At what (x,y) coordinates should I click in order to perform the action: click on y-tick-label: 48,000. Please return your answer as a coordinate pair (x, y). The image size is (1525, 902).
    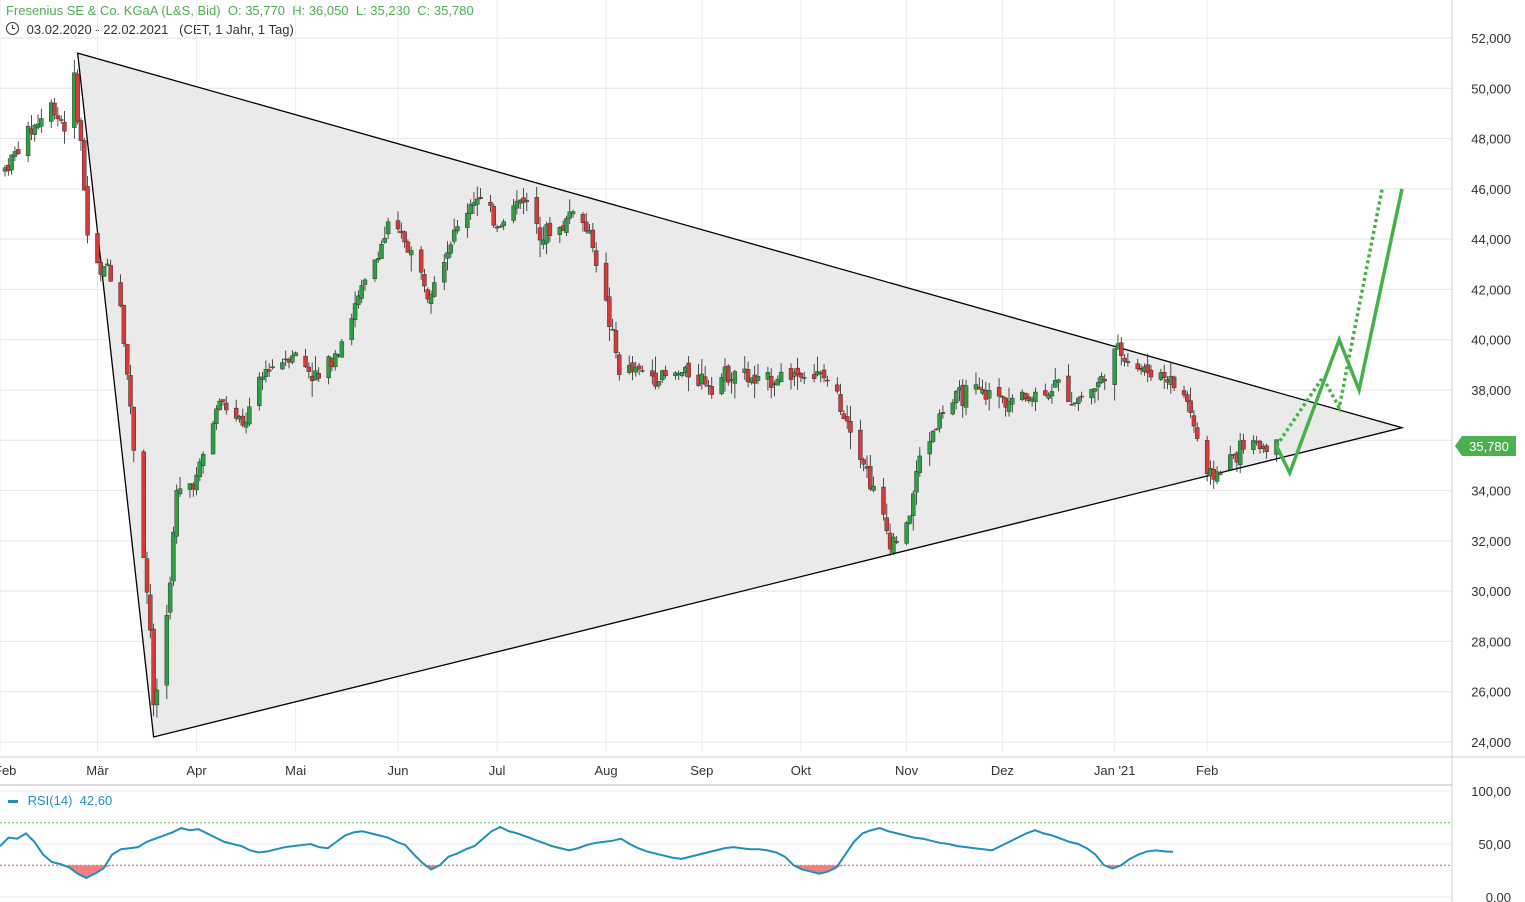
    Looking at the image, I should click on (1491, 139).